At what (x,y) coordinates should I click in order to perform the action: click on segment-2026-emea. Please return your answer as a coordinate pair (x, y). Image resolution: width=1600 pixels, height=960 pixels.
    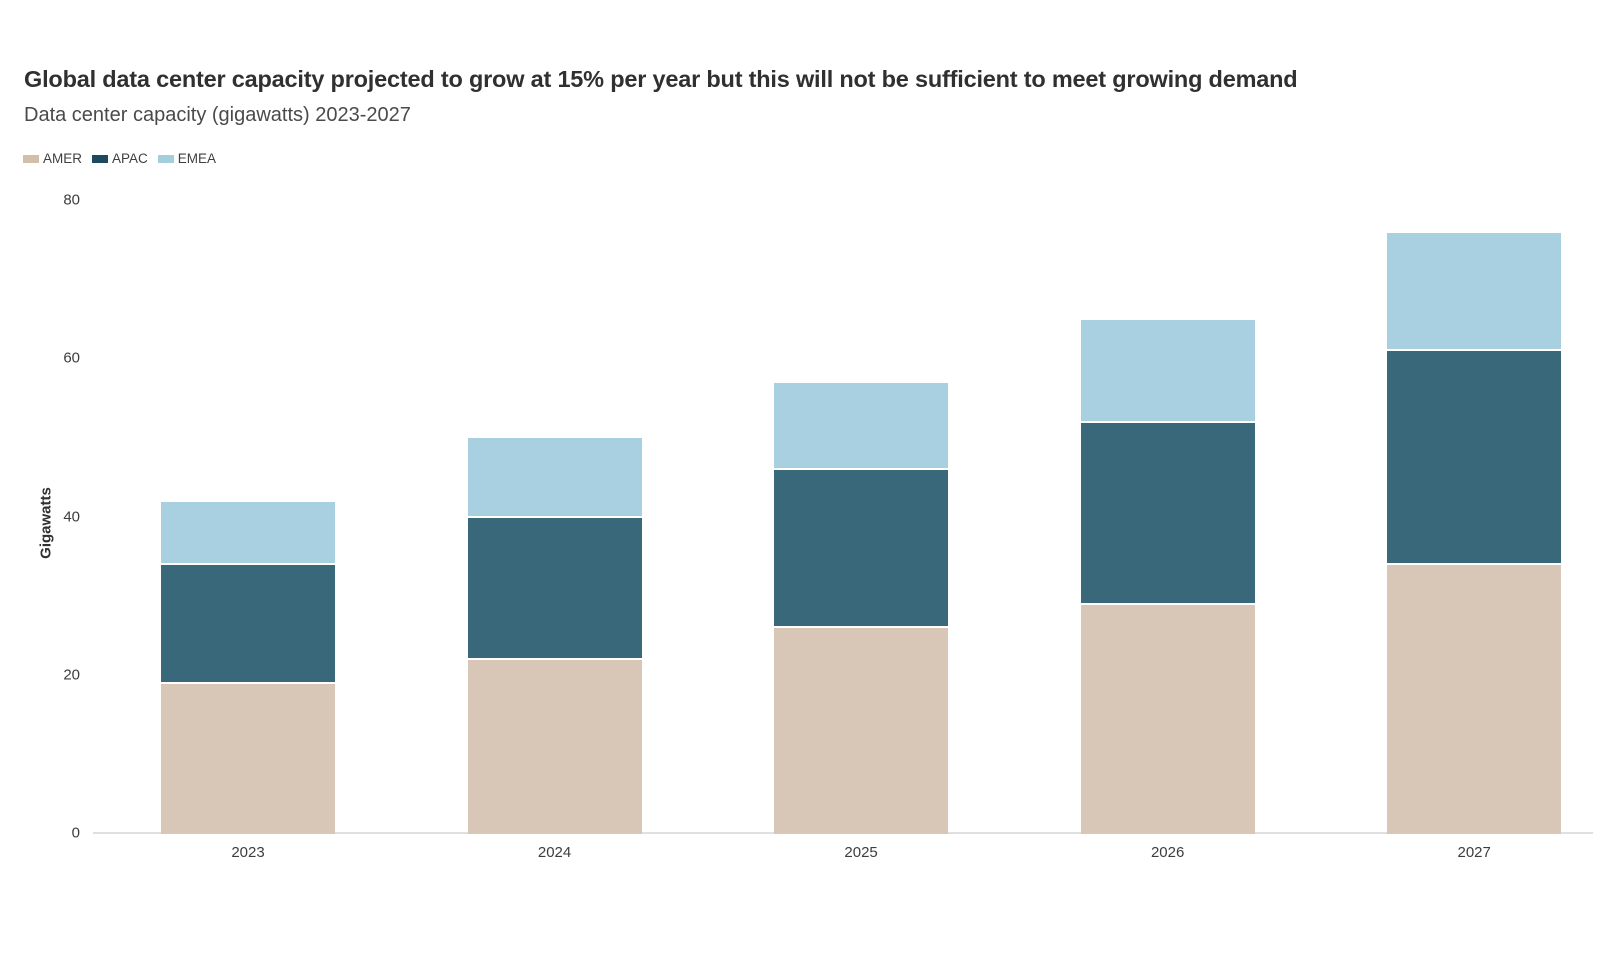
    Looking at the image, I should click on (1167, 371).